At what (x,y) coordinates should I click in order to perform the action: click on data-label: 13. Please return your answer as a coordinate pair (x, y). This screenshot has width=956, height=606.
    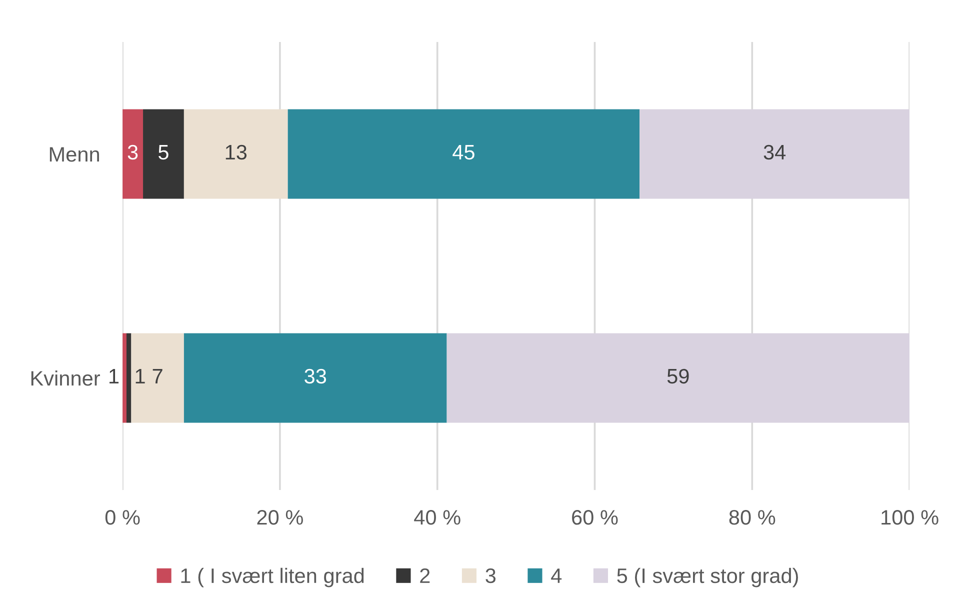
    Looking at the image, I should click on (236, 152).